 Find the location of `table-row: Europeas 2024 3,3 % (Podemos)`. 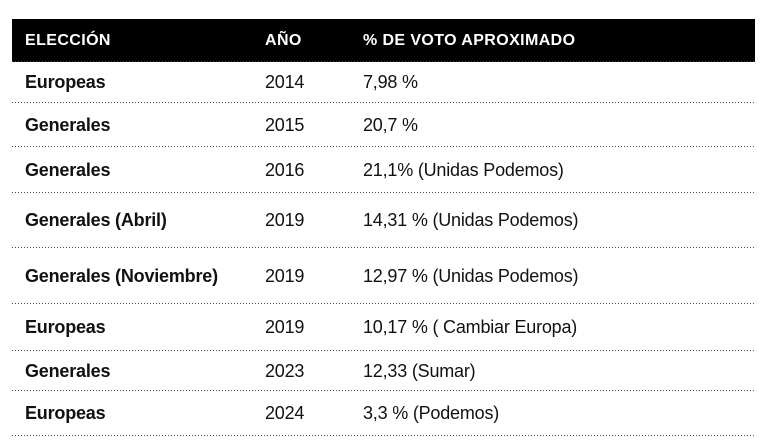

table-row: Europeas 2024 3,3 % (Podemos) is located at coordinates (383, 413).